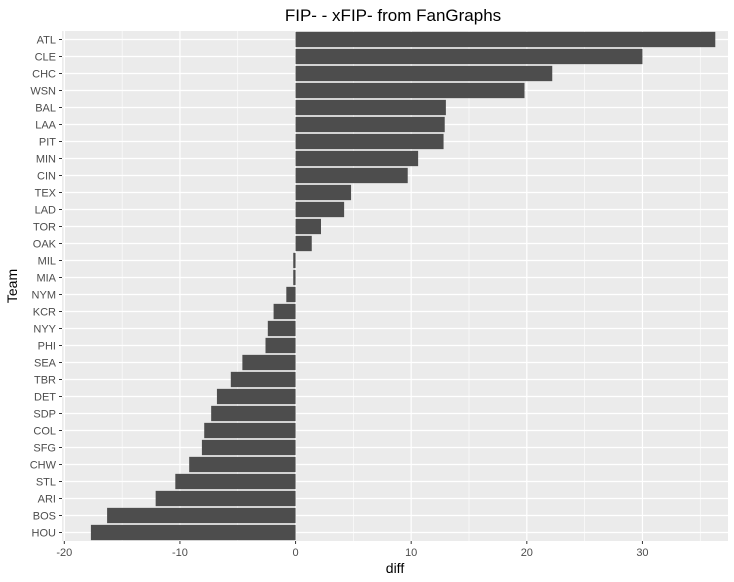  I want to click on y-tick-label: TOR, so click(44, 228).